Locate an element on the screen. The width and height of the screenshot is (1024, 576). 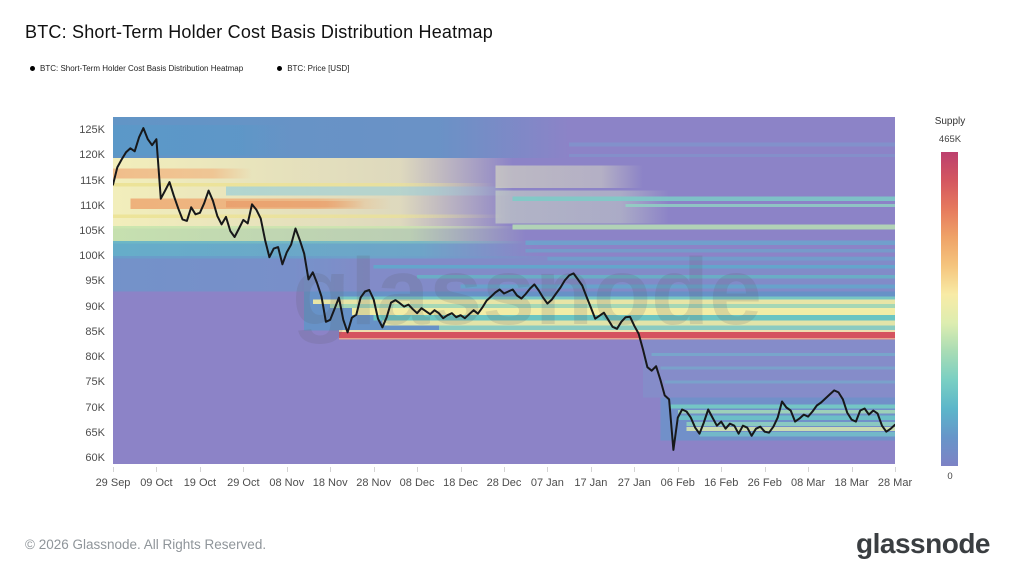
supply-colorbar is located at coordinates (949, 309).